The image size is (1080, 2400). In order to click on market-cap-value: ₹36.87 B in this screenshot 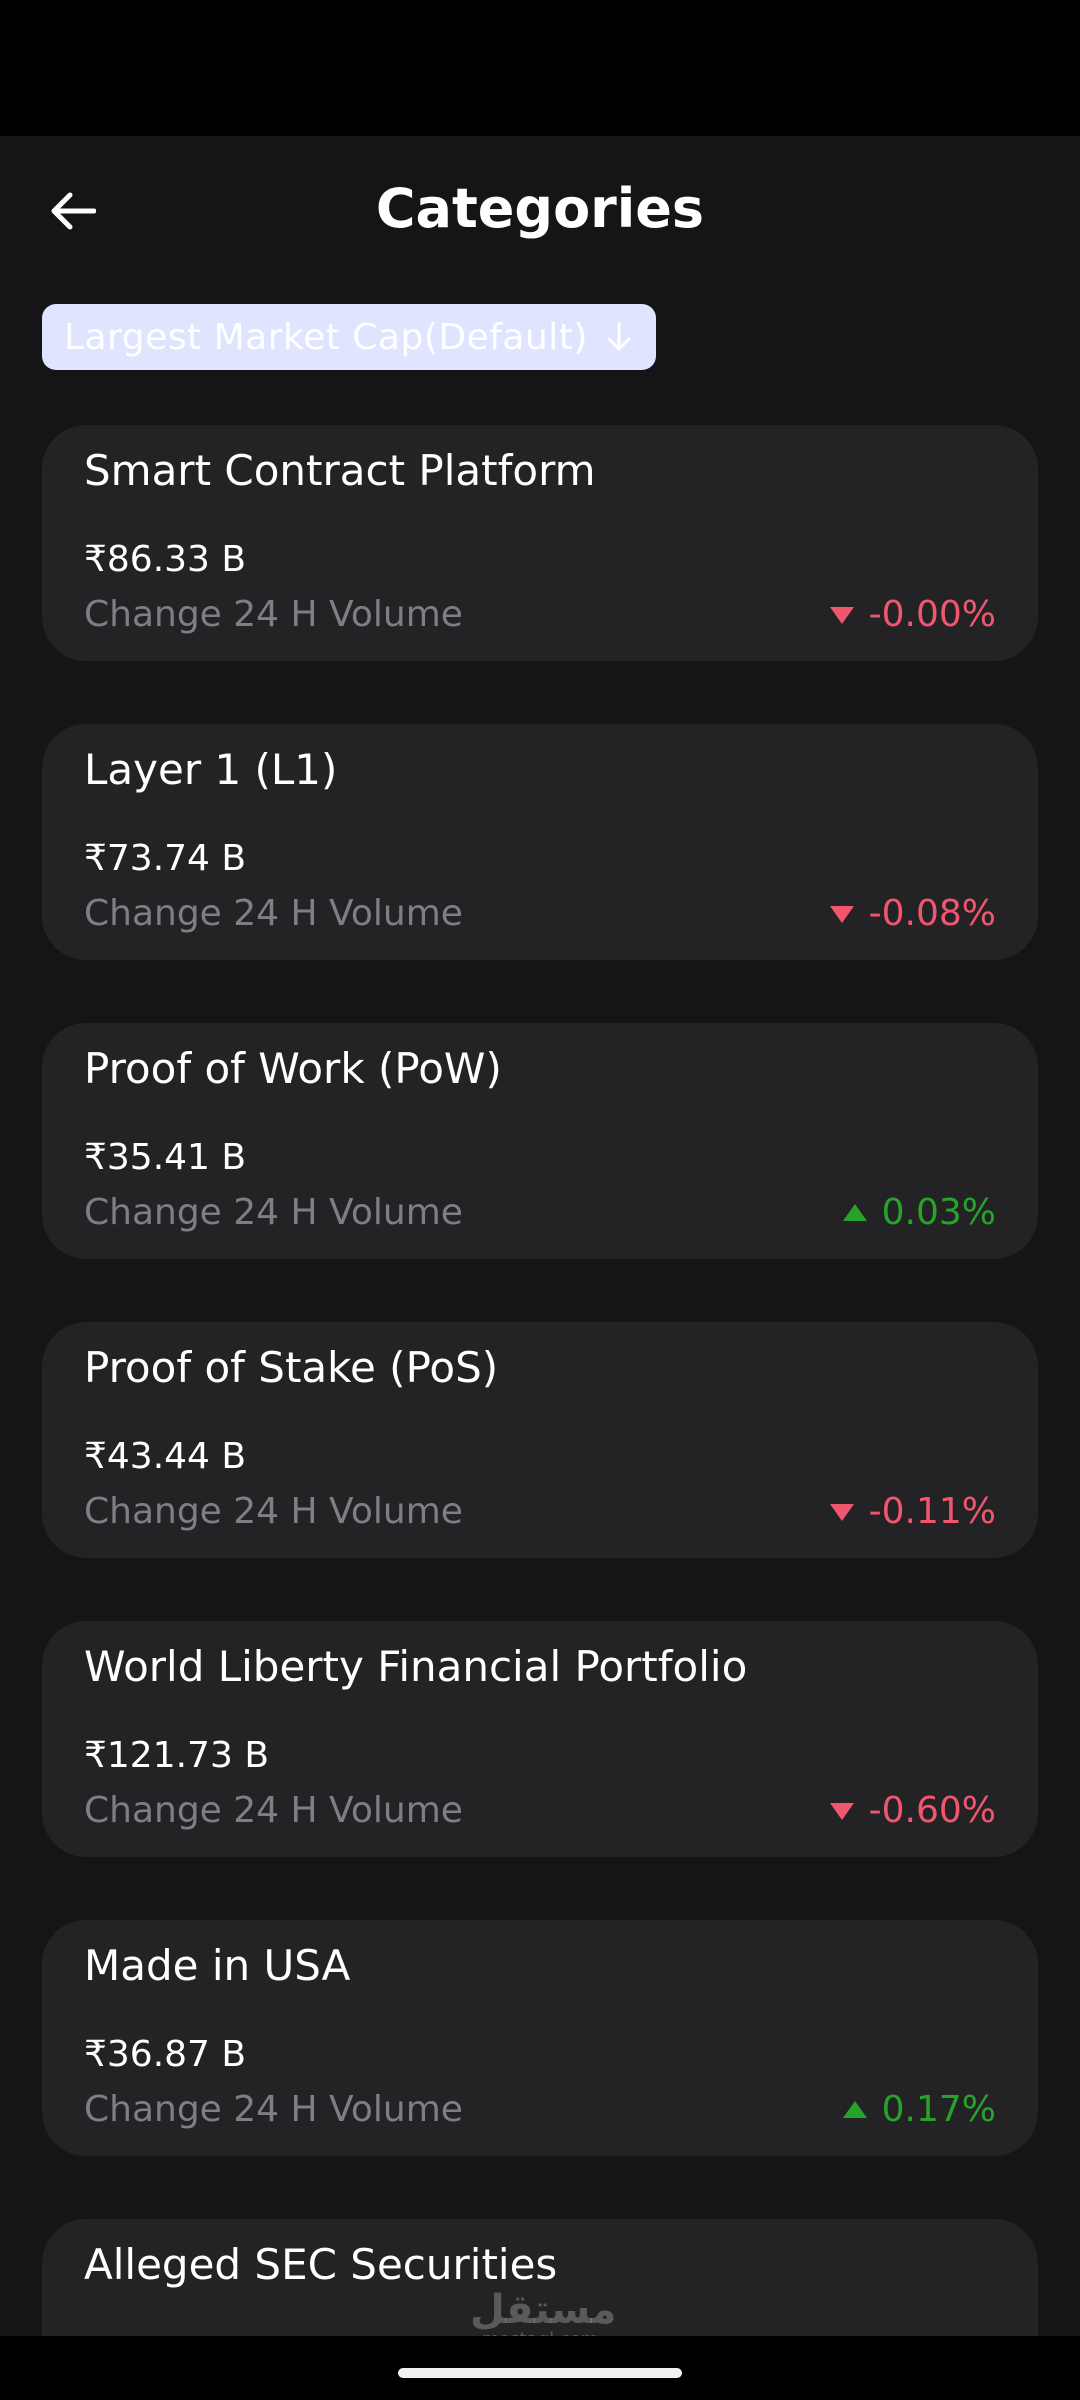, I will do `click(165, 2054)`.